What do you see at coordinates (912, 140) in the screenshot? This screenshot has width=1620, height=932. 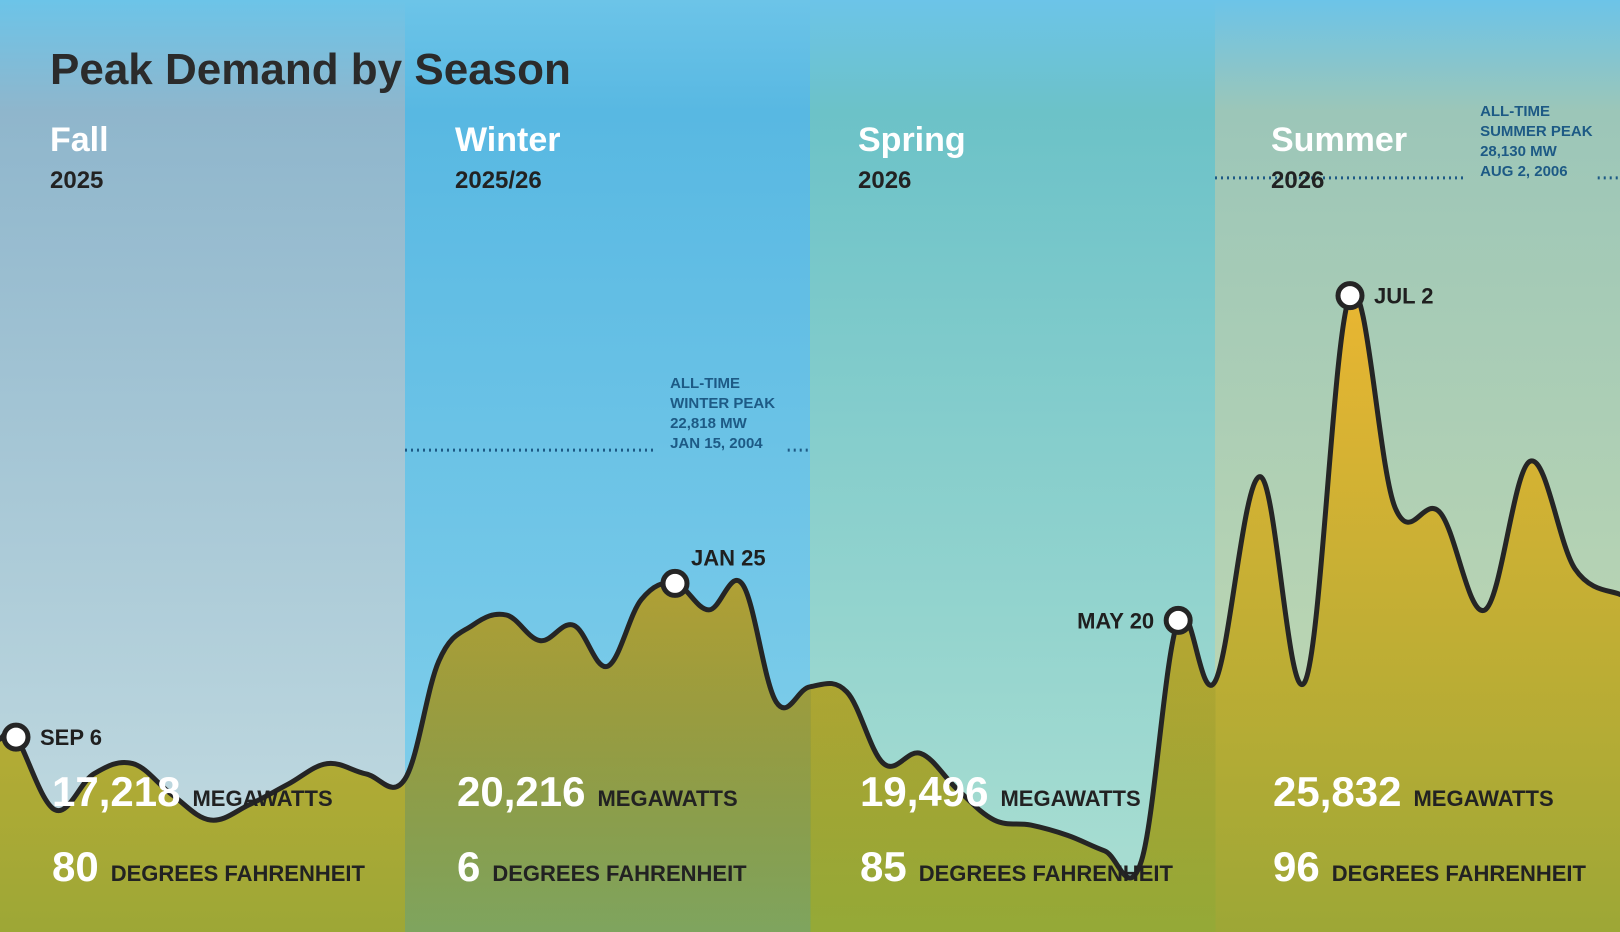 I see `season-name-spring: Spring` at bounding box center [912, 140].